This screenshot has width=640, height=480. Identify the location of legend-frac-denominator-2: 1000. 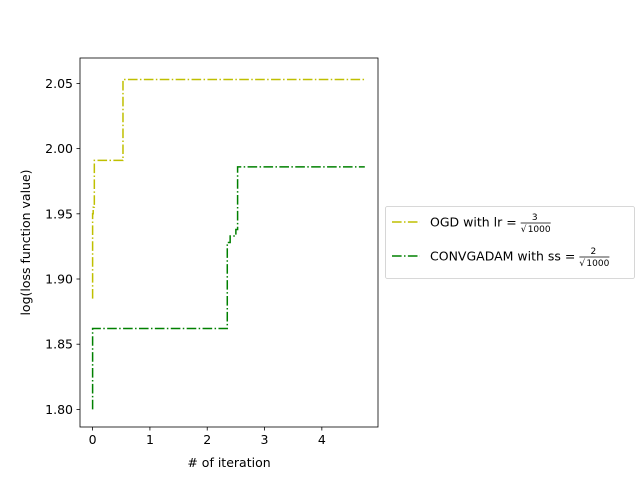
(597, 264).